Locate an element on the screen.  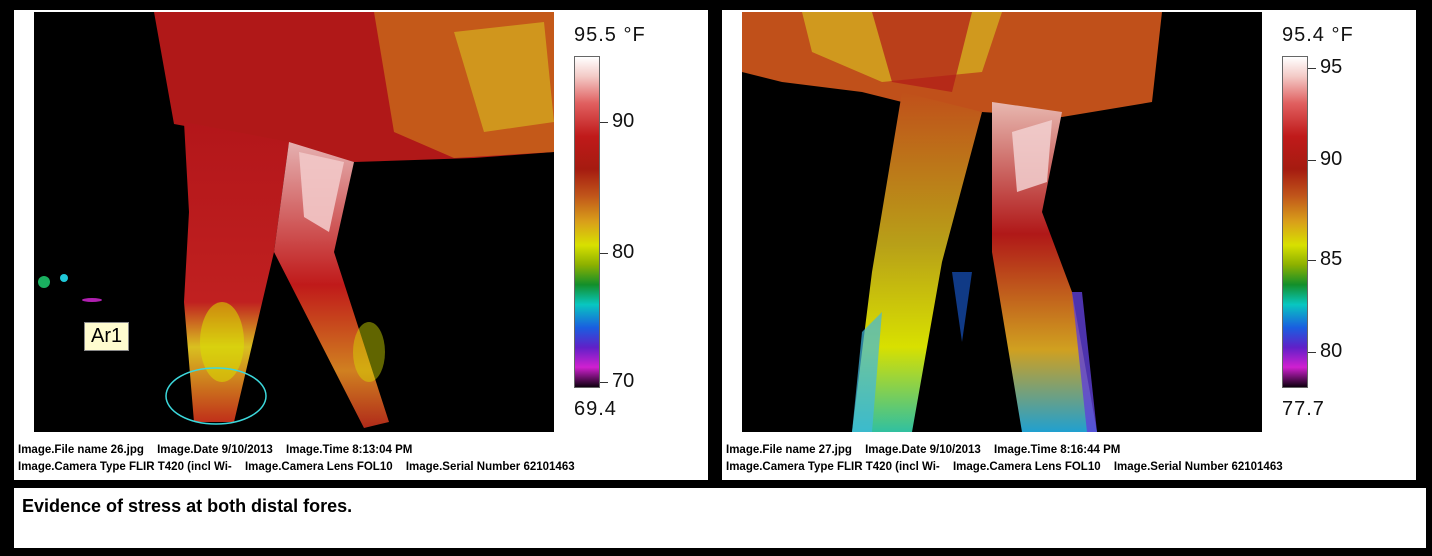
caption-box: Evidence of stress at both distal fores. is located at coordinates (720, 518).